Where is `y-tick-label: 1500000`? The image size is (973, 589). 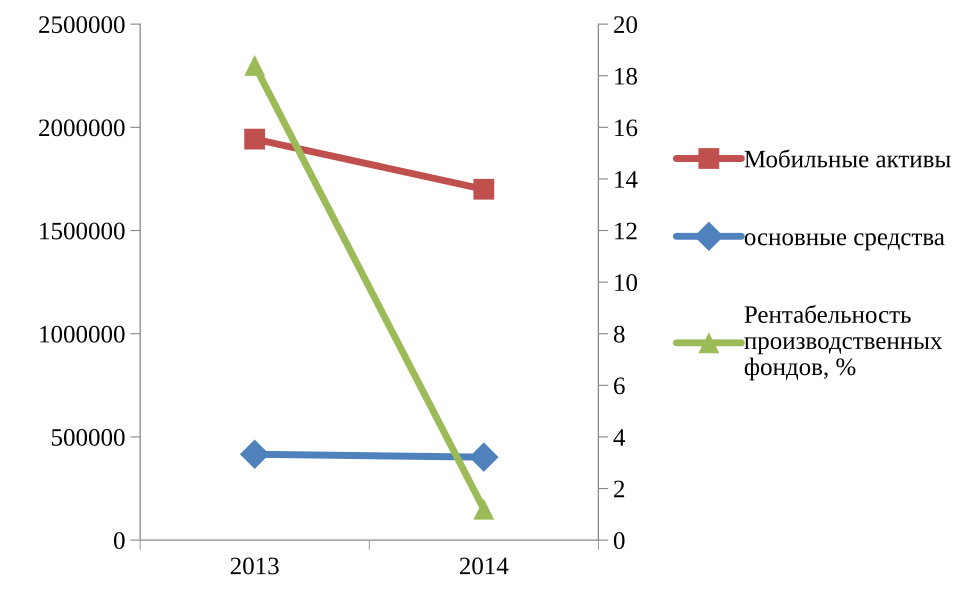
y-tick-label: 1500000 is located at coordinates (82, 231).